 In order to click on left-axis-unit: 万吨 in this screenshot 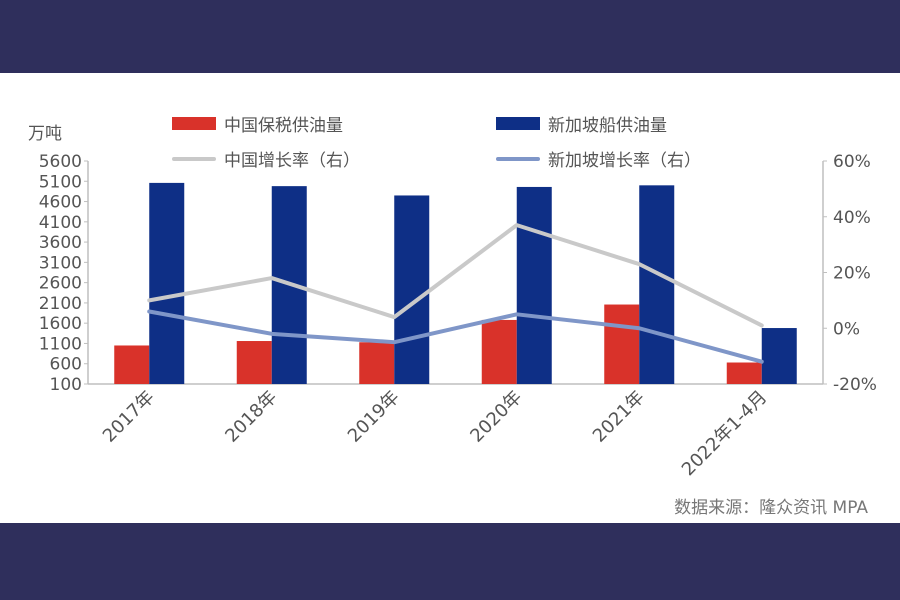, I will do `click(45, 134)`.